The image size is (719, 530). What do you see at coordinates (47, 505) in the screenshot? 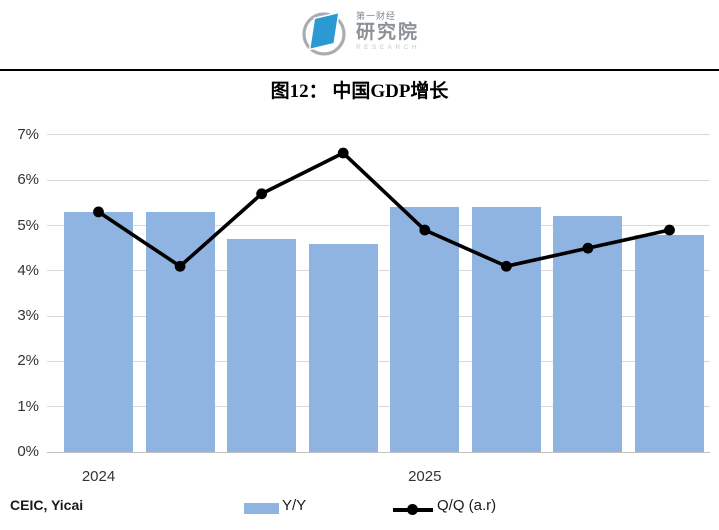
I see `source-label: CEIC, Yicai` at bounding box center [47, 505].